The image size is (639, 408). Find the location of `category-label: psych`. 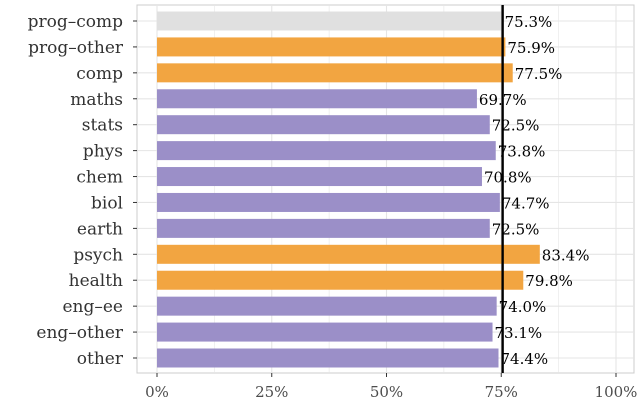

category-label: psych is located at coordinates (98, 255).